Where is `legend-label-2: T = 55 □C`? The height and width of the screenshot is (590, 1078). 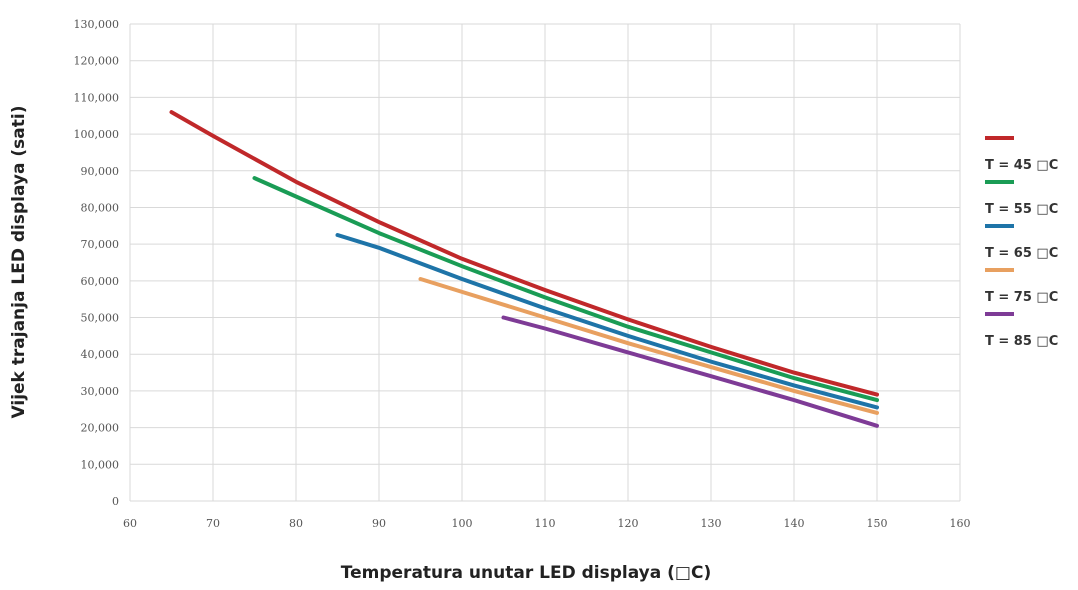 legend-label-2: T = 55 □C is located at coordinates (1021, 209).